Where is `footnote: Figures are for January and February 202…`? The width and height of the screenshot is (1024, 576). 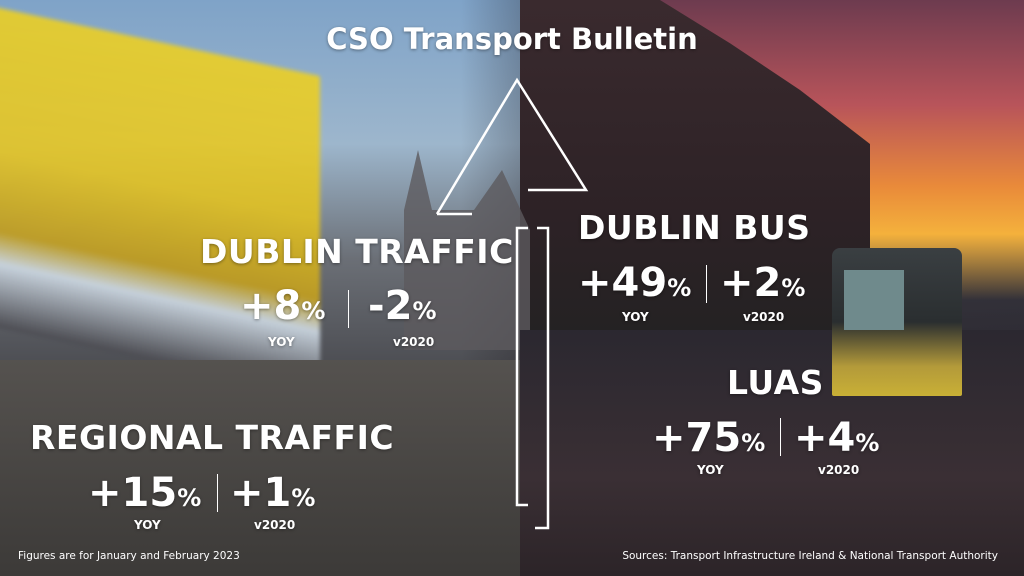
footnote: Figures are for January and February 202… is located at coordinates (129, 556).